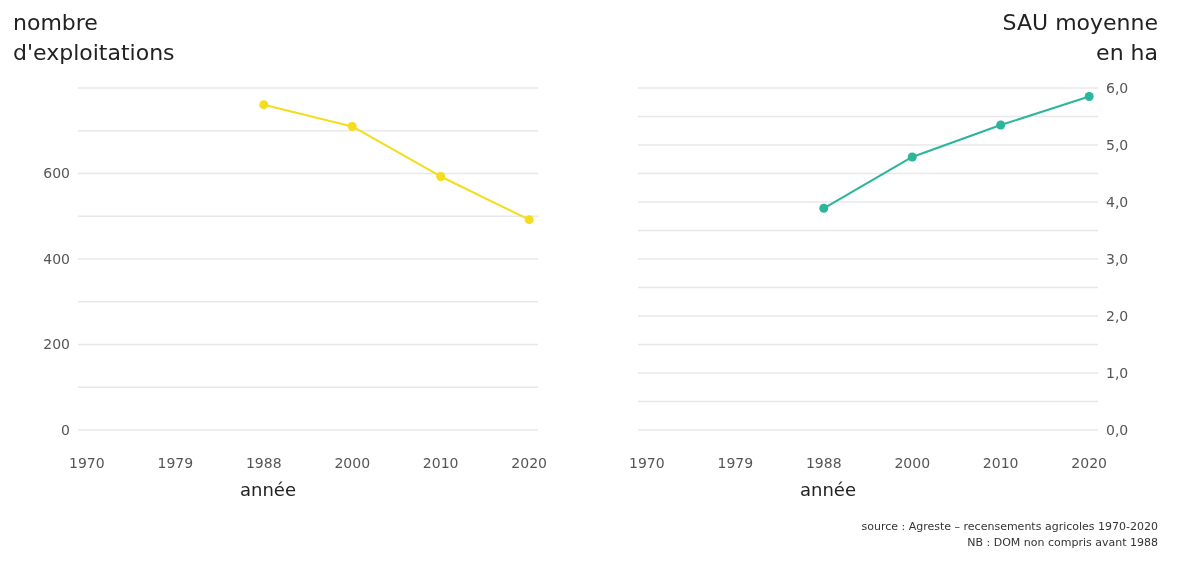  I want to click on y2-tick-label: 5,0, so click(1117, 144).